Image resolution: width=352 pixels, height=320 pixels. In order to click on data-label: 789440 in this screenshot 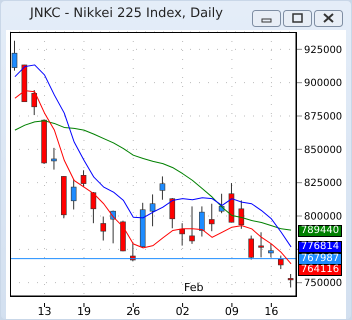, I will do `click(320, 230)`.